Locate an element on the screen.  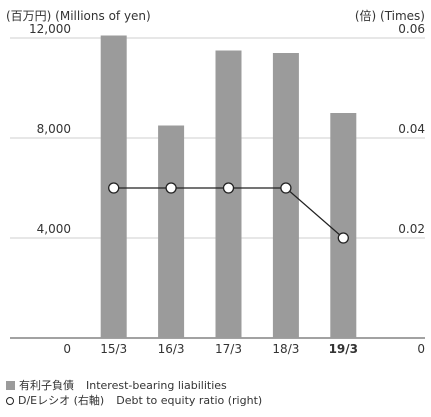
legend-line-label: D/Eレシオ (右軸) is located at coordinates (61, 400).